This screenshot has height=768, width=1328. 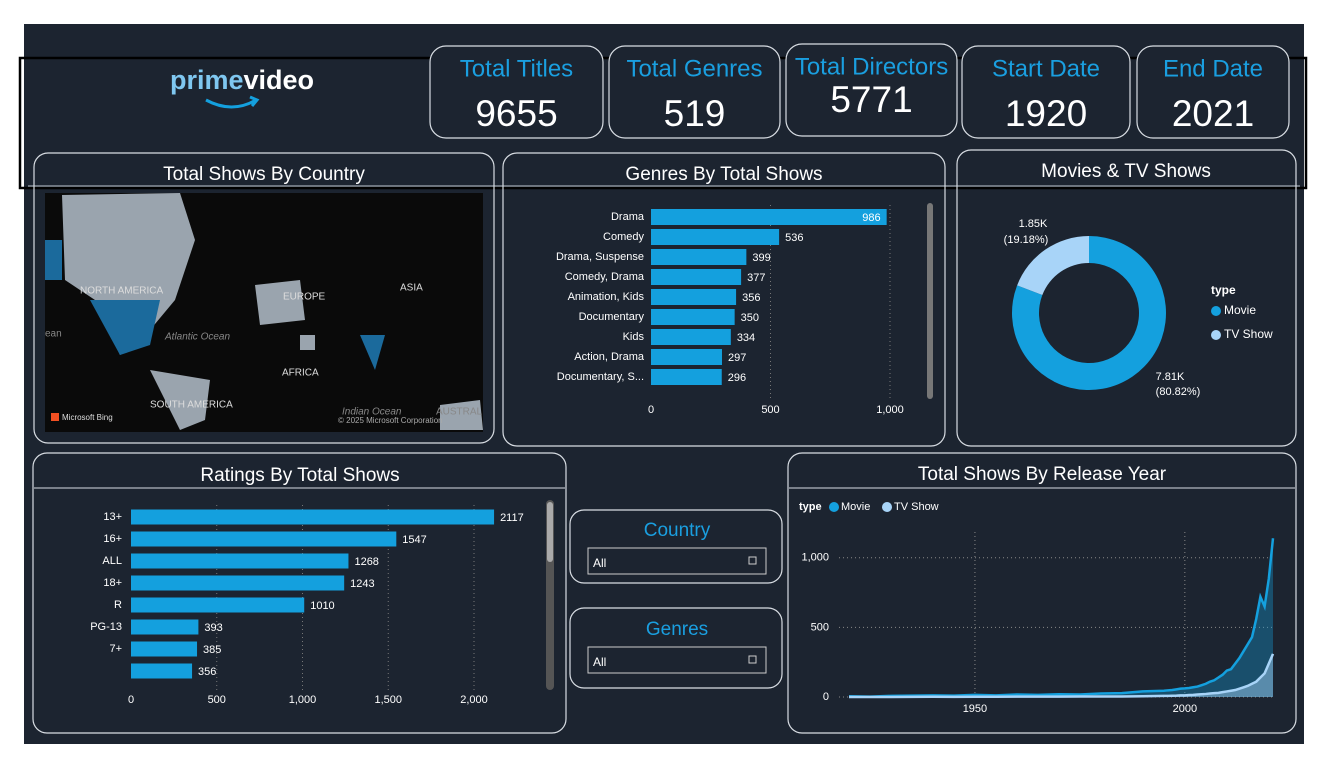 I want to click on data-label: 1010, so click(x=322, y=606).